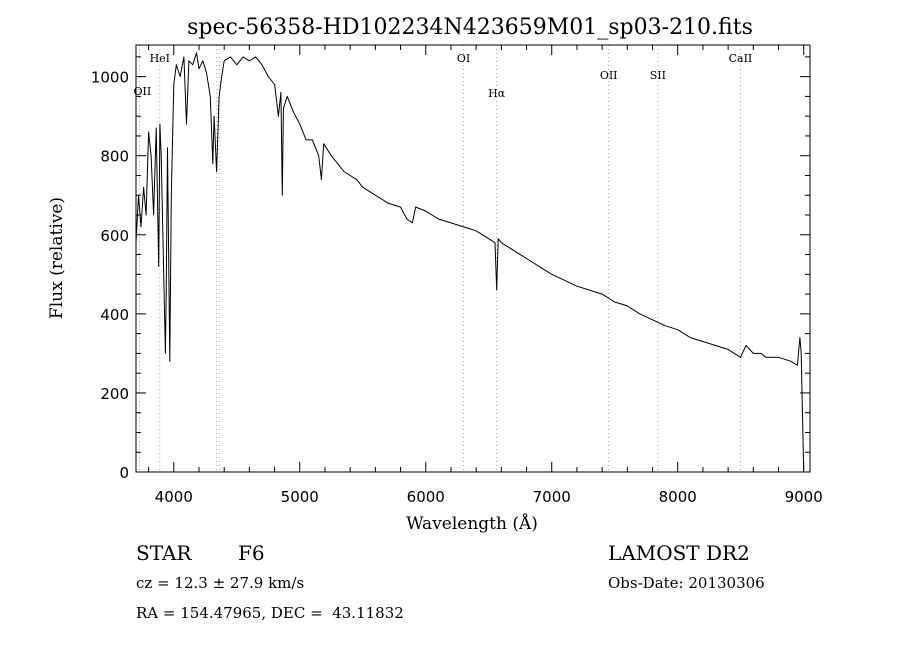 The height and width of the screenshot is (650, 900). Describe the element at coordinates (552, 497) in the screenshot. I see `x-tick-label: 7000` at that location.